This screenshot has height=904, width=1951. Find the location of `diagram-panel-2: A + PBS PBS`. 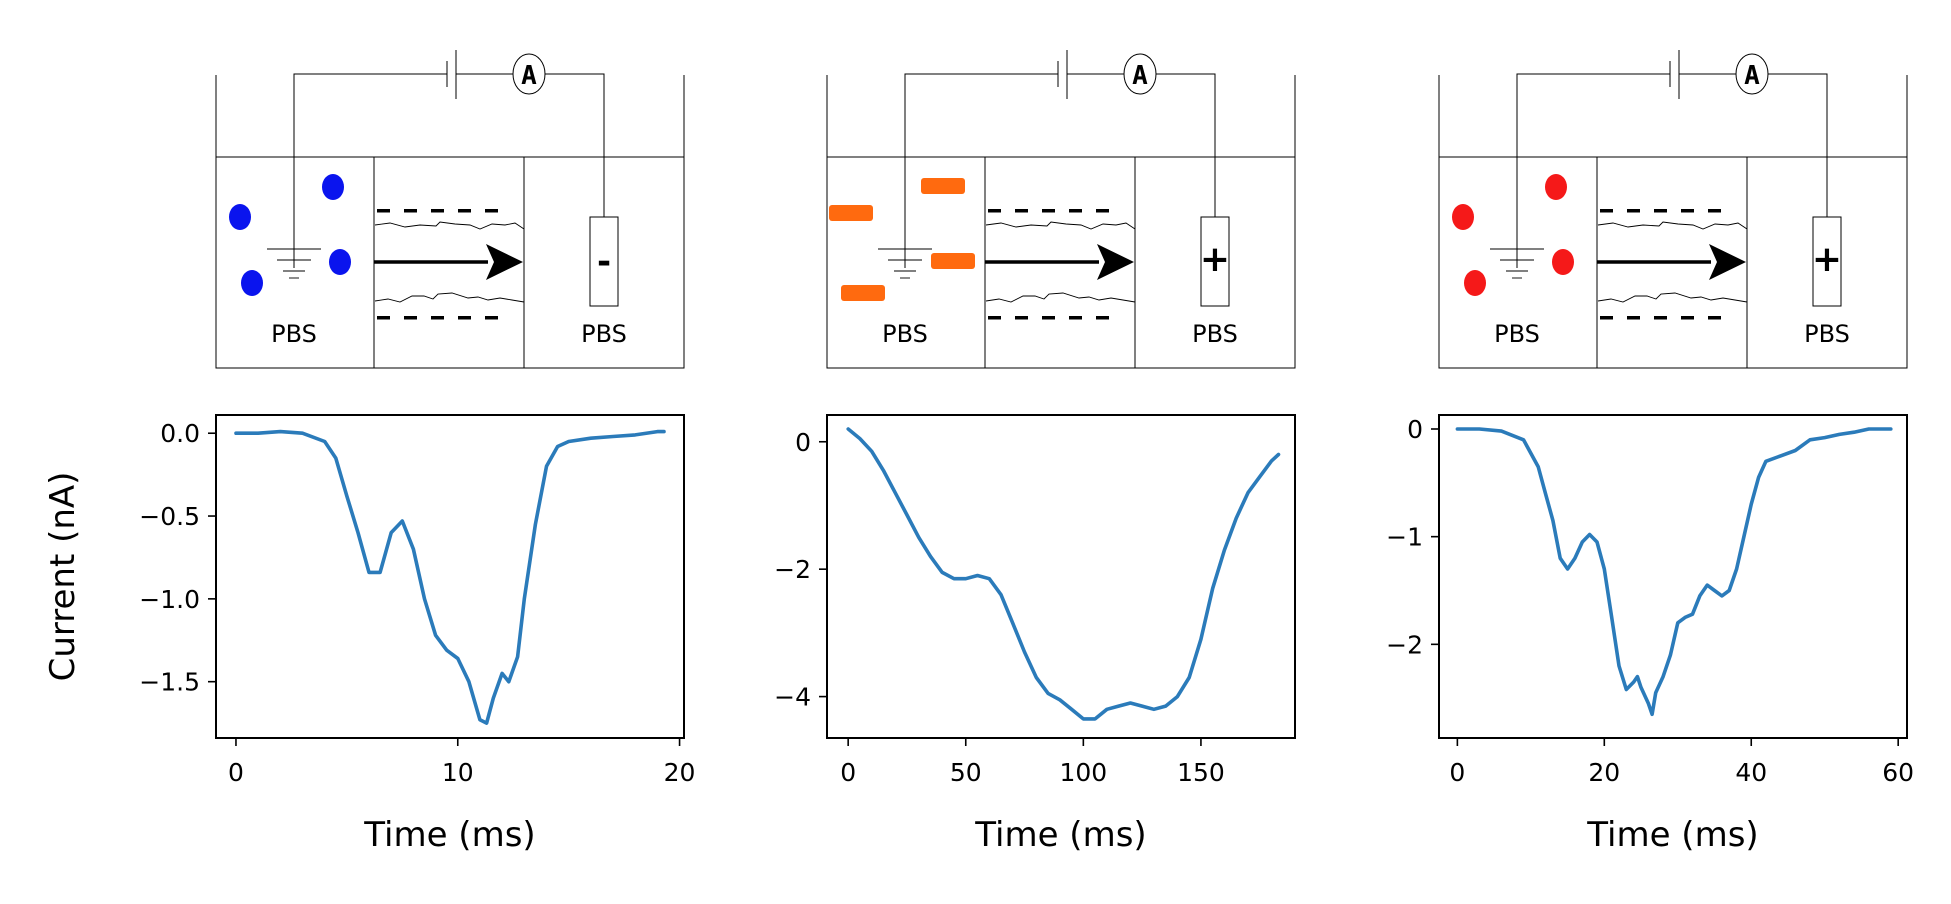

diagram-panel-2: A + PBS PBS is located at coordinates (1061, 209).